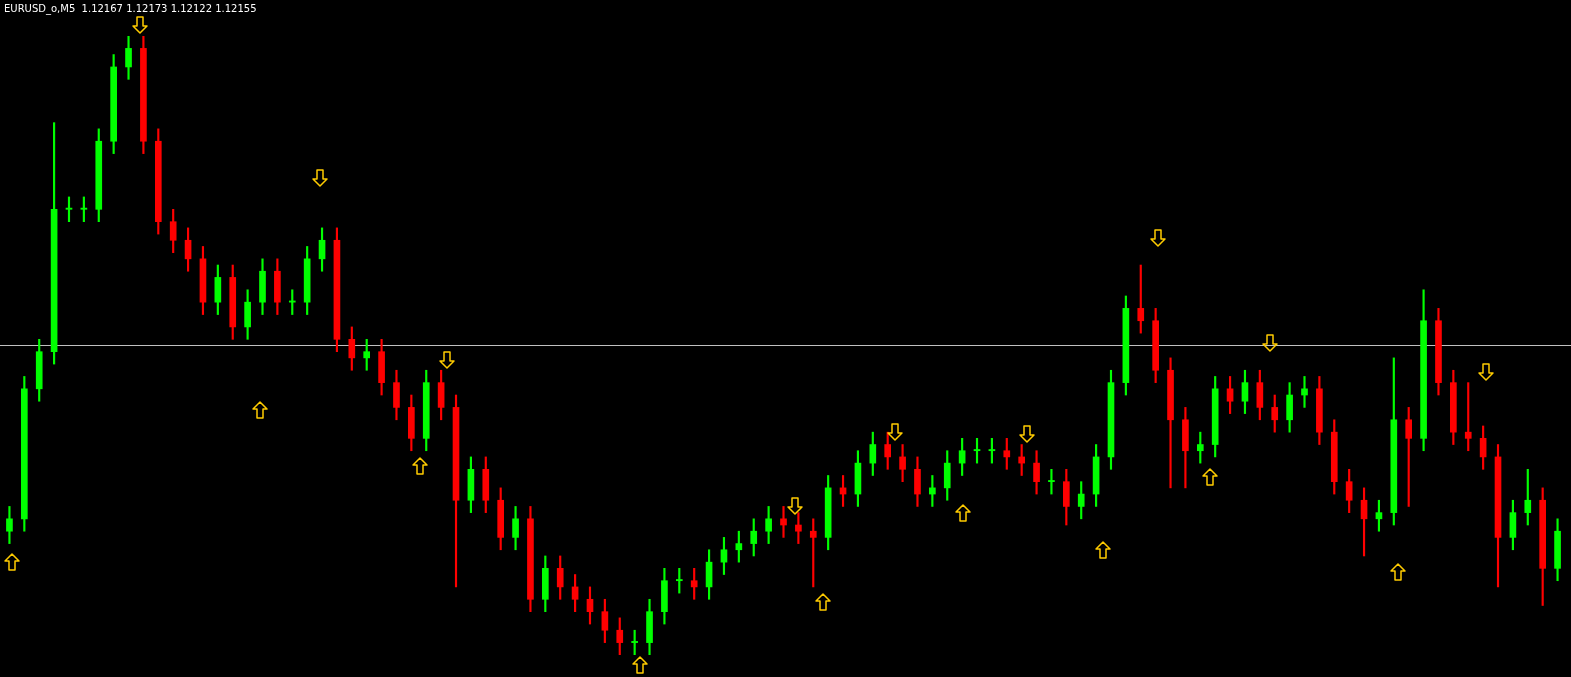 The width and height of the screenshot is (1571, 677). What do you see at coordinates (130, 8) in the screenshot?
I see `chart-title: EURUSD_o,M5 1.12167 1.12173 1.12122 1.12155` at bounding box center [130, 8].